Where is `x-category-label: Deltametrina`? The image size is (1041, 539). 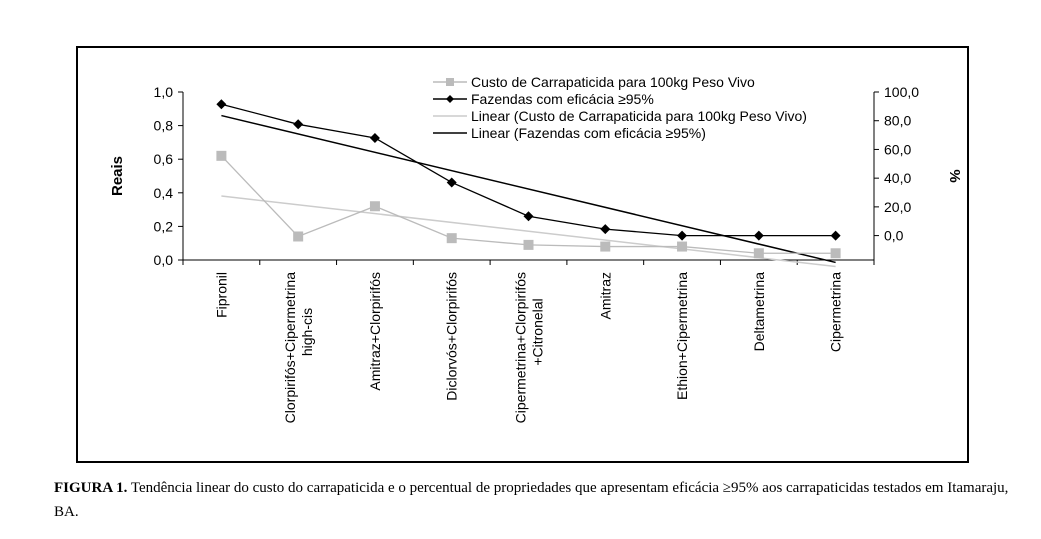 x-category-label: Deltametrina is located at coordinates (759, 312).